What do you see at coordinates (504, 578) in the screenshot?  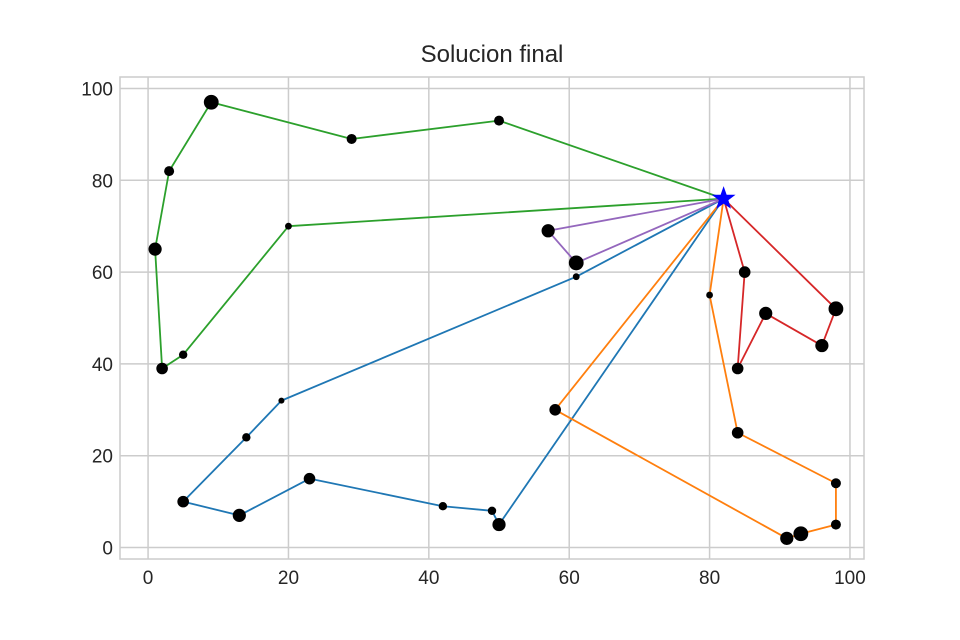 I see `x-axis-ticks: 0 20 40 60 80 100` at bounding box center [504, 578].